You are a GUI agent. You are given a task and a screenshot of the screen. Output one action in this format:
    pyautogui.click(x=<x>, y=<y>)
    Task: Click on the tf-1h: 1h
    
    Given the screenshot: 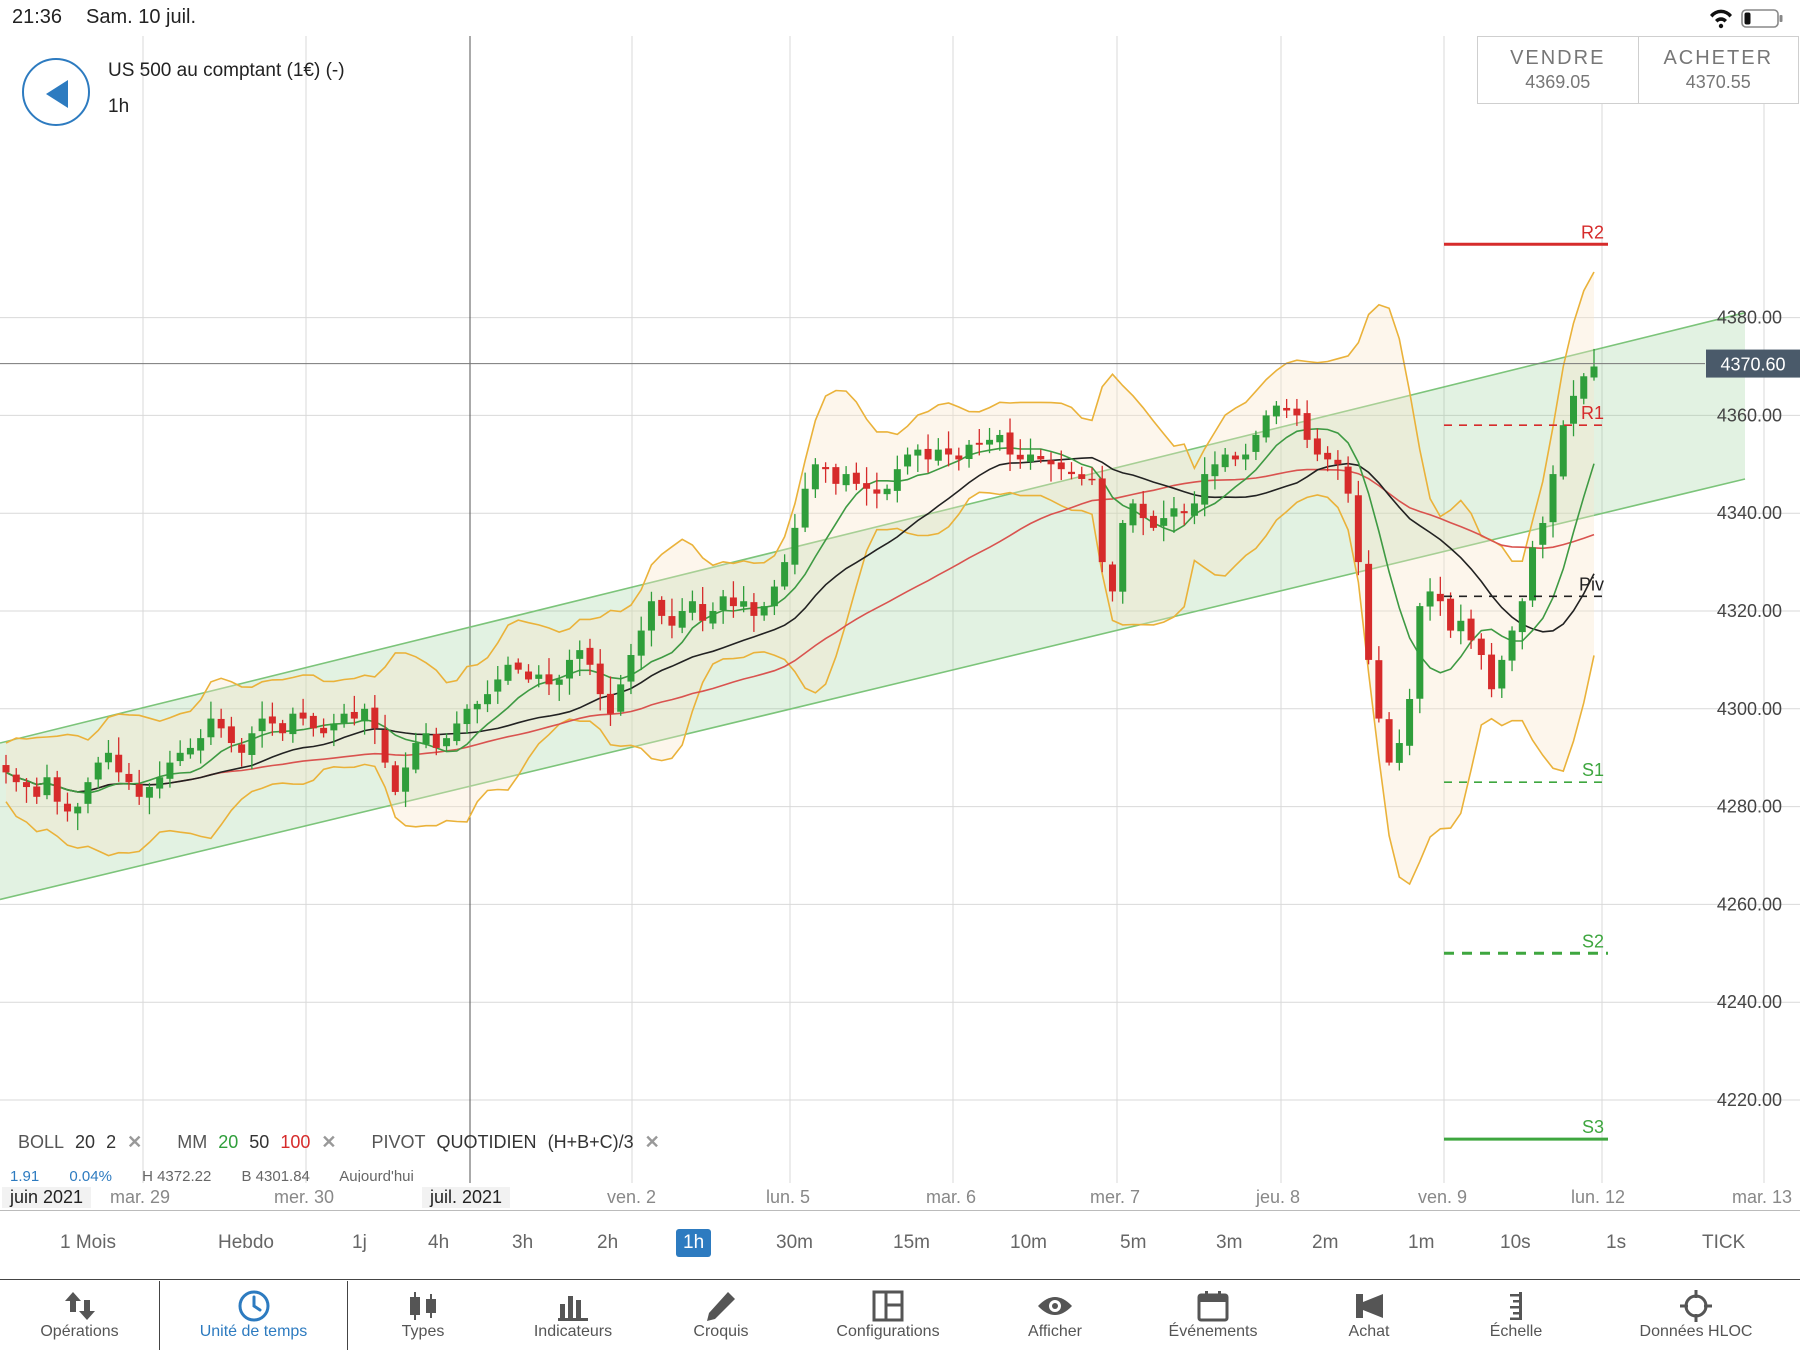 What is the action you would take?
    pyautogui.click(x=694, y=1243)
    